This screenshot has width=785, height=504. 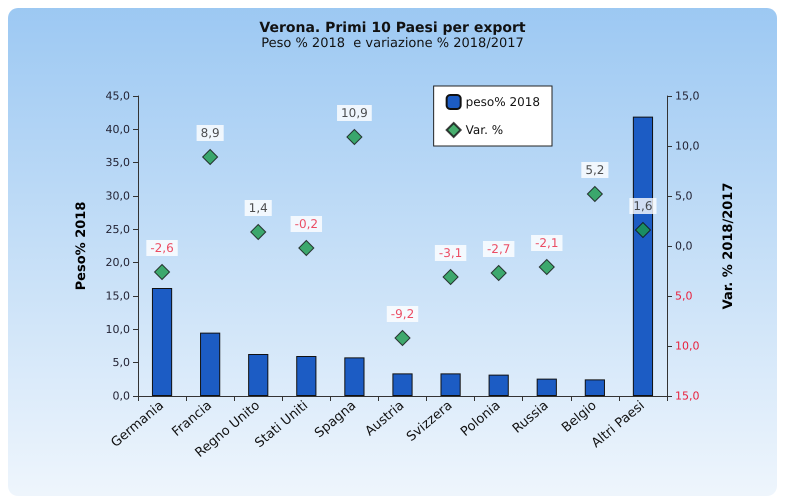 I want to click on data-label: 5,2, so click(x=594, y=170).